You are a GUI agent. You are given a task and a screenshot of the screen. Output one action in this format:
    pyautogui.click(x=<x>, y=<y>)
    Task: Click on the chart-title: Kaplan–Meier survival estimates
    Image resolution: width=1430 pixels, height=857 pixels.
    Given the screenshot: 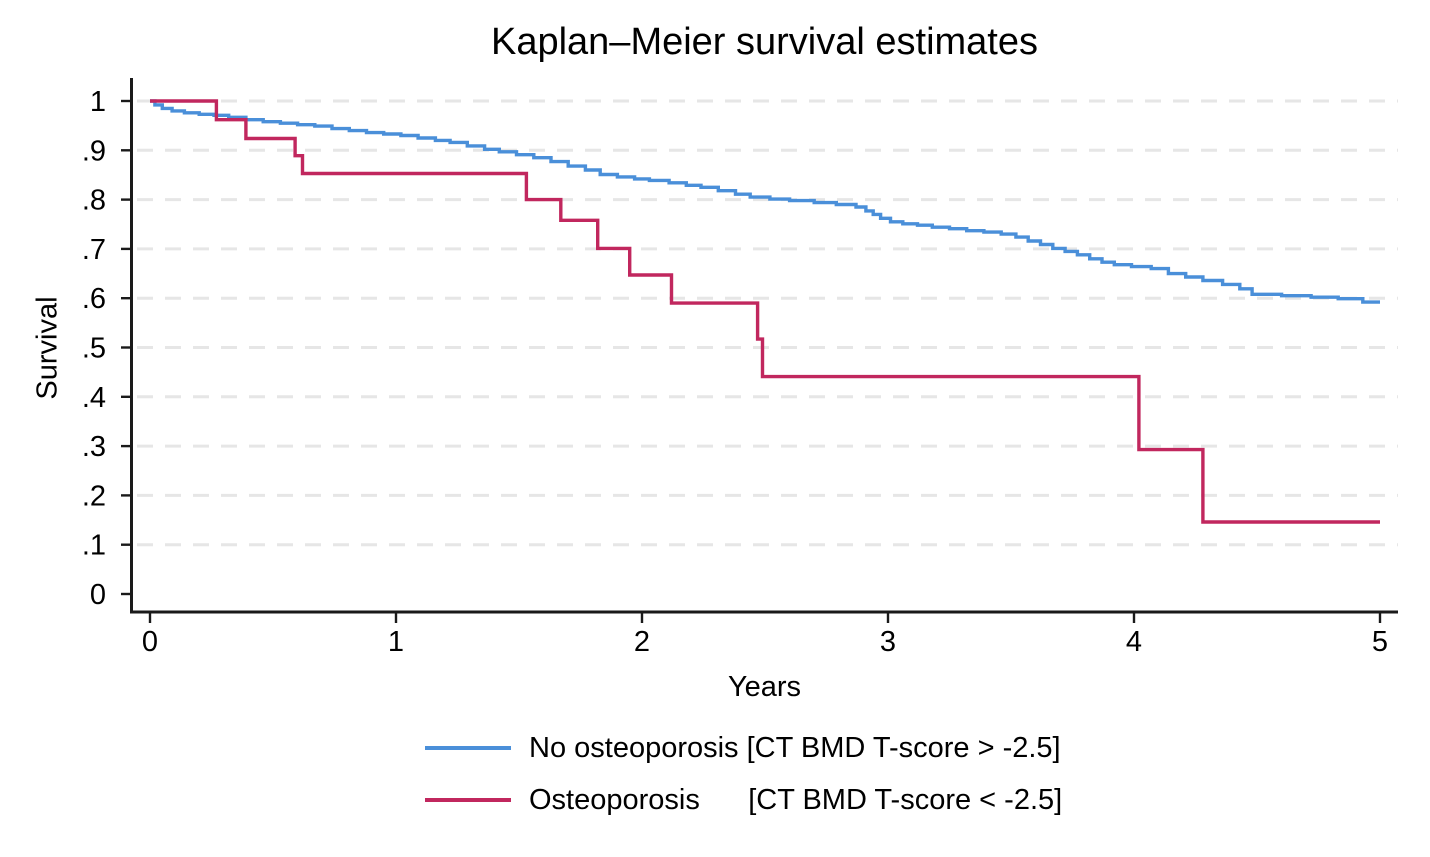 What is the action you would take?
    pyautogui.click(x=764, y=42)
    